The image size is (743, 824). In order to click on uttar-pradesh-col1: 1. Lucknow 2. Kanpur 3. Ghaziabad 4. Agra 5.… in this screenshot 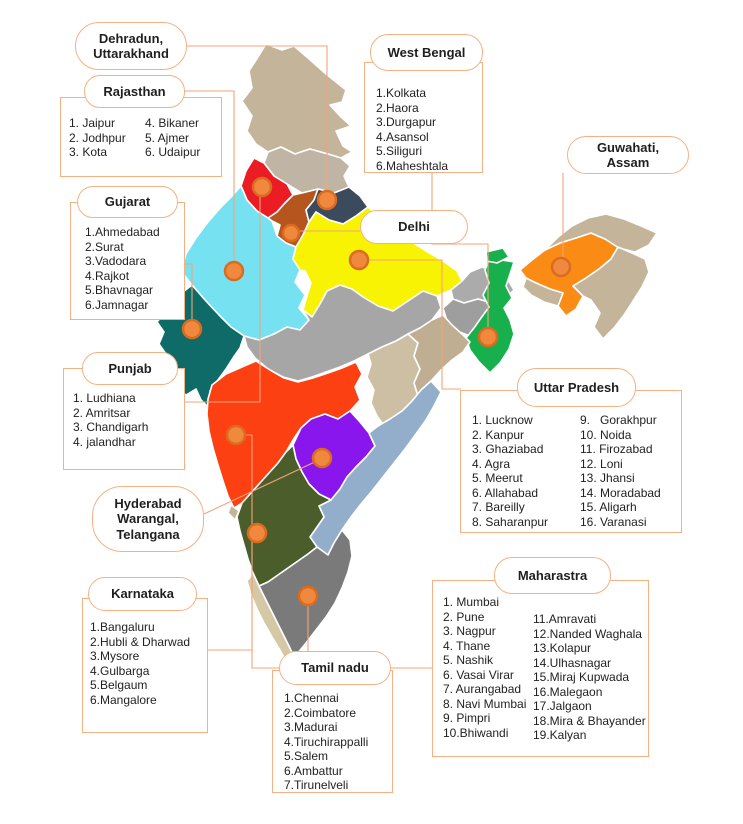, I will do `click(526, 471)`.